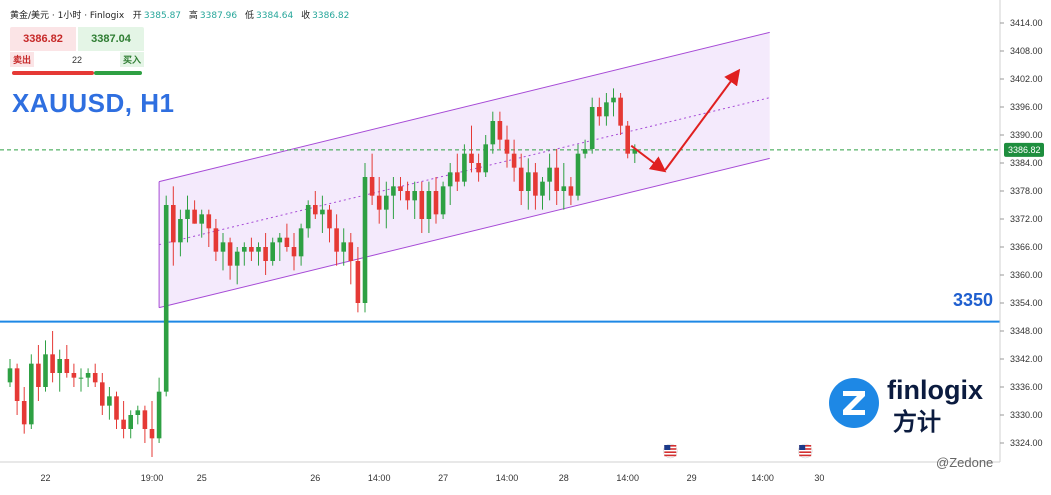  Describe the element at coordinates (1026, 51) in the screenshot. I see `y-tick-label: 3408.00` at that location.